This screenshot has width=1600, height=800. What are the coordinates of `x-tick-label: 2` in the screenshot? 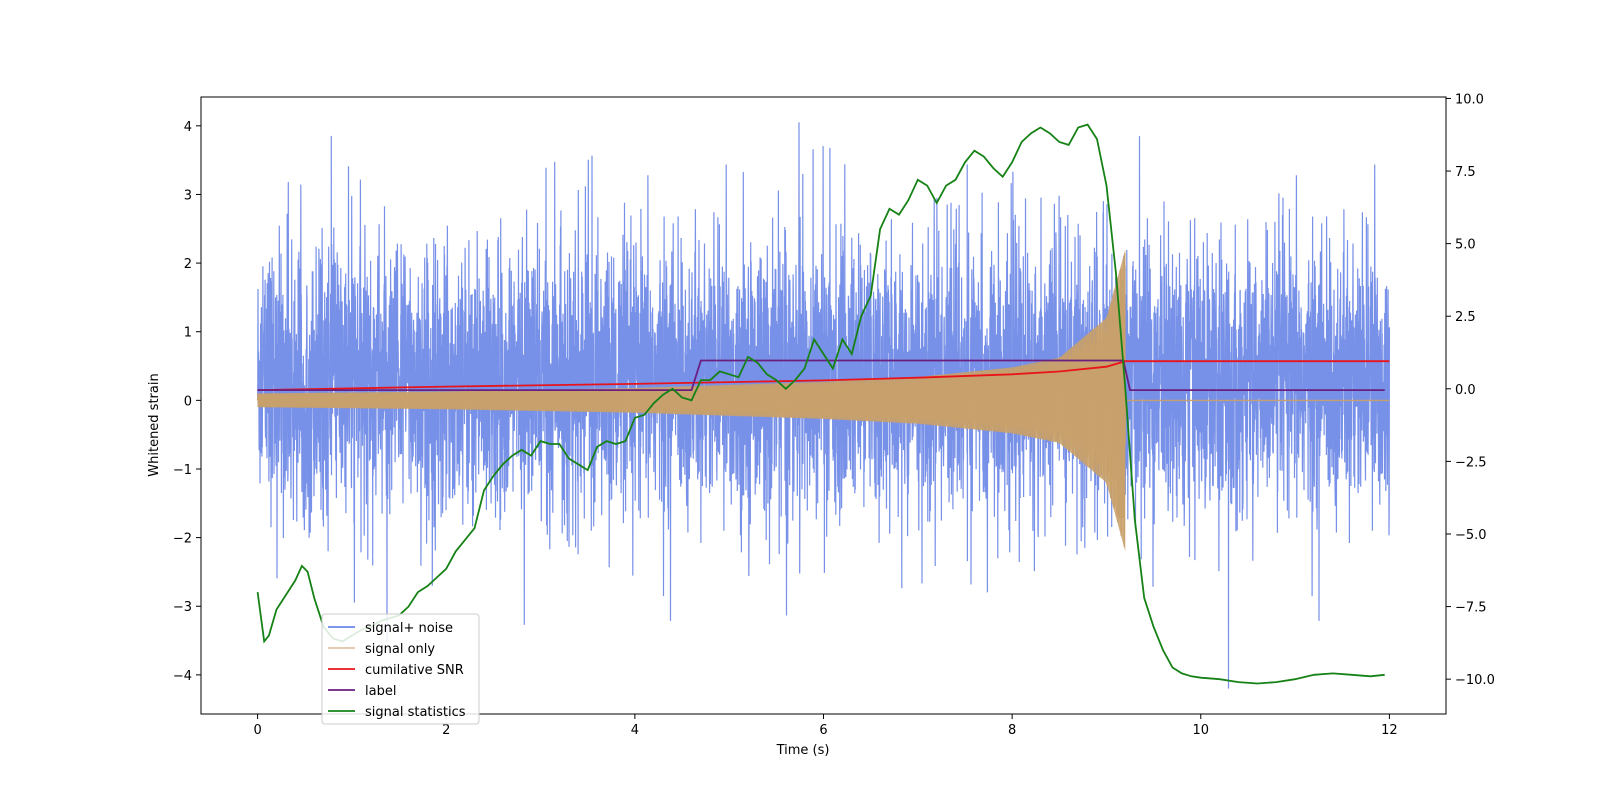 It's located at (446, 730).